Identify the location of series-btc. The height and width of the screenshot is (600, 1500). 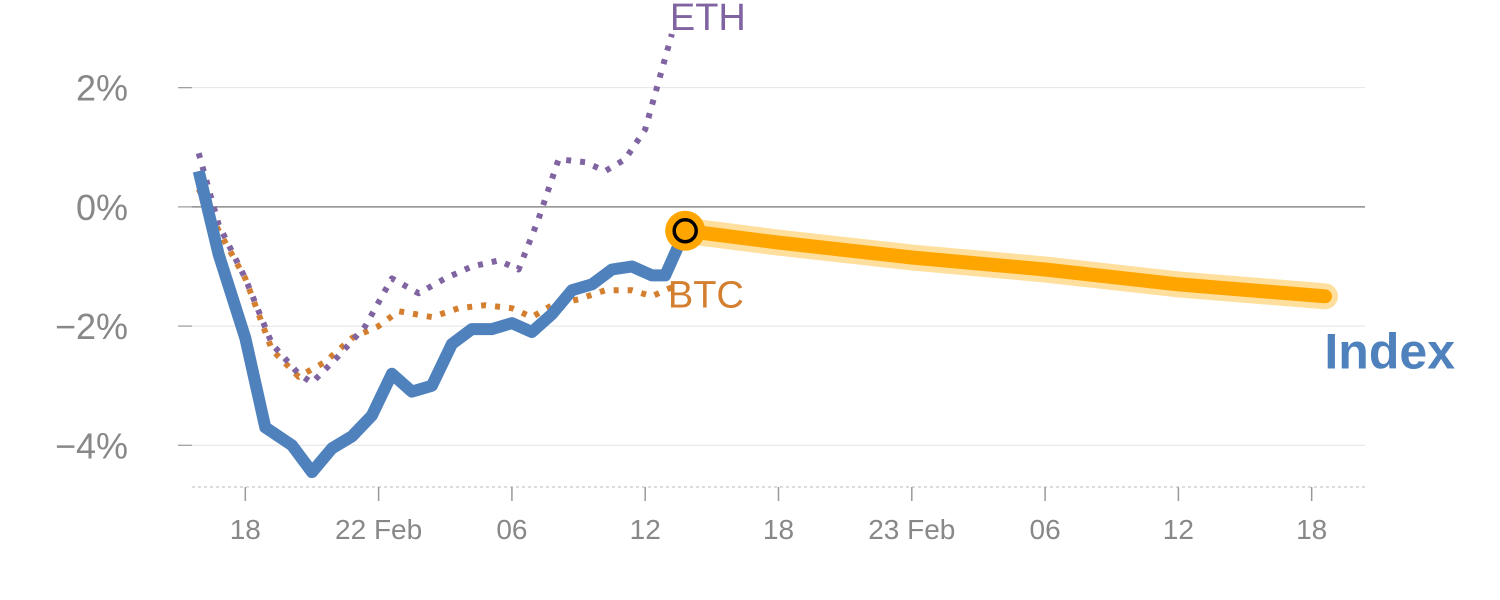
(434, 283).